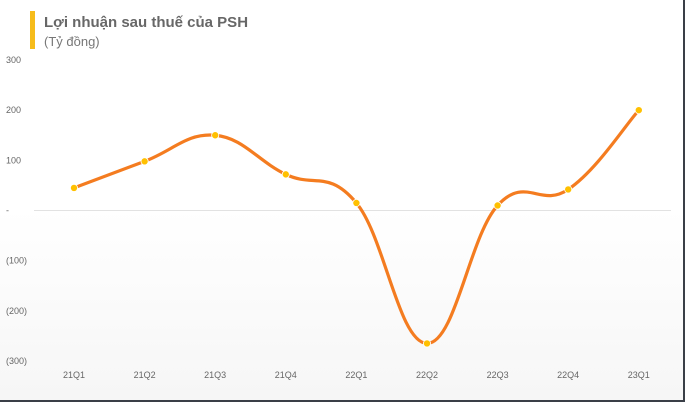 Image resolution: width=685 pixels, height=402 pixels. What do you see at coordinates (215, 375) in the screenshot?
I see `x-tick-label: 21Q3` at bounding box center [215, 375].